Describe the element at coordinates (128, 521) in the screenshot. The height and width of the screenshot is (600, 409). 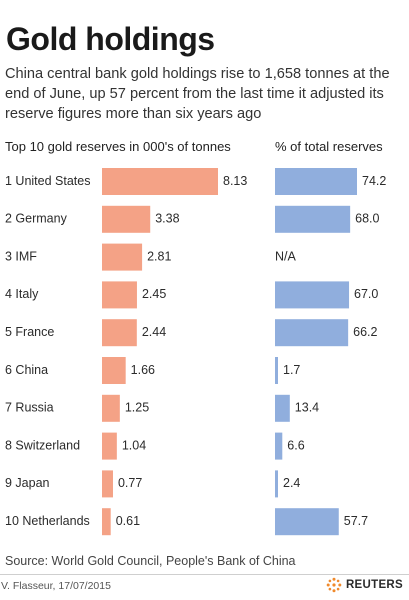
I see `tonnes-value-label: 0.61` at that location.